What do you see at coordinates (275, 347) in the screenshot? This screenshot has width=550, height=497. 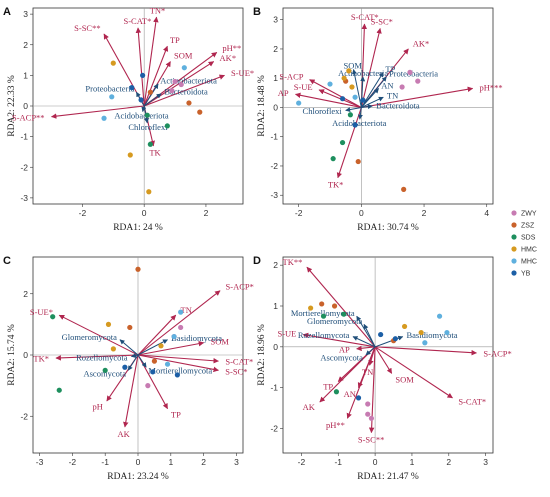 I see `y-tick-label: 0` at bounding box center [275, 347].